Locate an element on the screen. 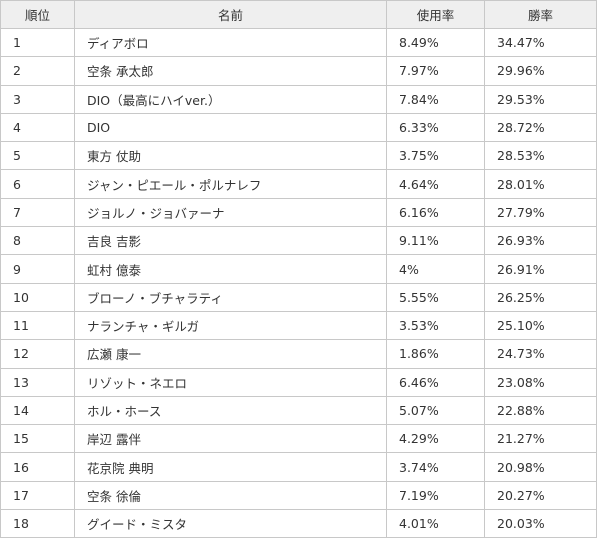  table-row: 6 ジャン・ピエール・ポルナレフ 4.64% 28.01% is located at coordinates (298, 184).